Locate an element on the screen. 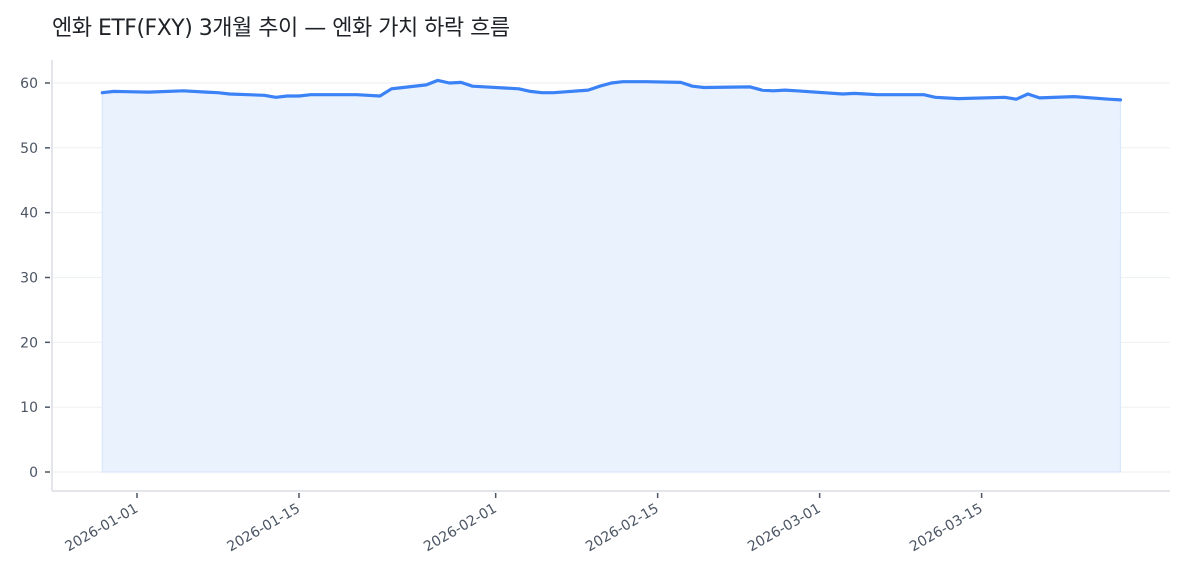 The image size is (1185, 585). chart-title: 엔화 ETF(FXY) 3개월 추이 — 엔화 가치 하락 흐름 is located at coordinates (281, 28).